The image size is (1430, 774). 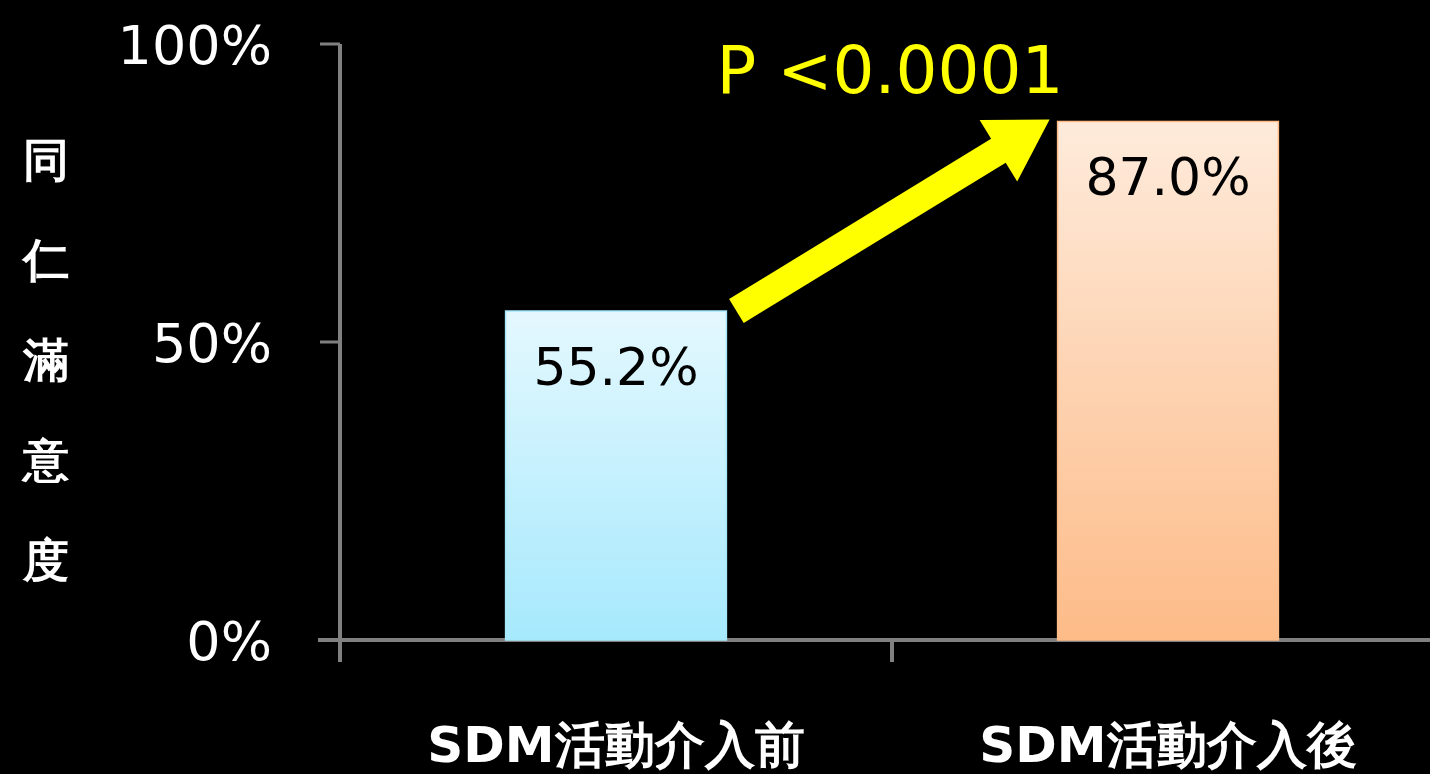 What do you see at coordinates (211, 343) in the screenshot?
I see `y-tick-label: 50%` at bounding box center [211, 343].